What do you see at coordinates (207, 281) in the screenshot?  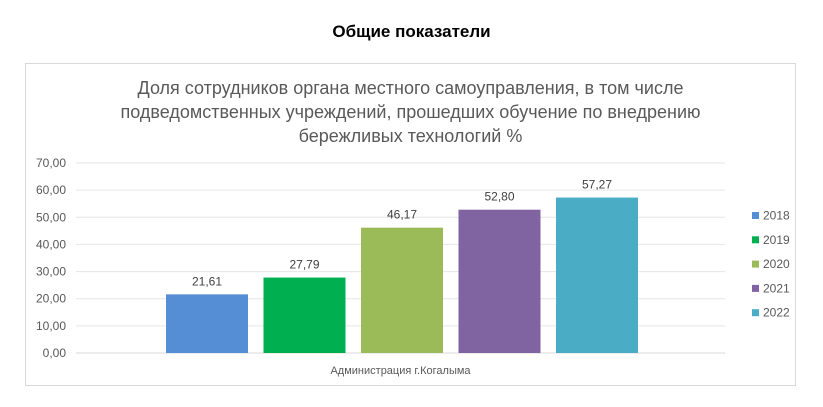 I see `data-label: 21,61` at bounding box center [207, 281].